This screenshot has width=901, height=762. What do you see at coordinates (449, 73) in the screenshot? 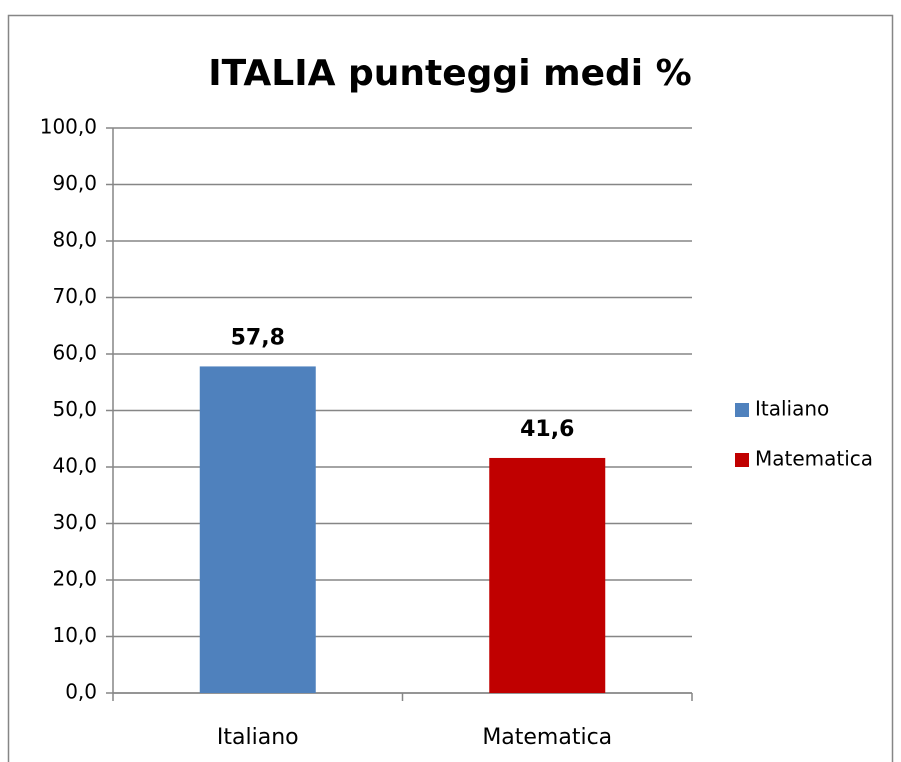
I see `chart-title: ITALIA punteggi medi %` at bounding box center [449, 73].